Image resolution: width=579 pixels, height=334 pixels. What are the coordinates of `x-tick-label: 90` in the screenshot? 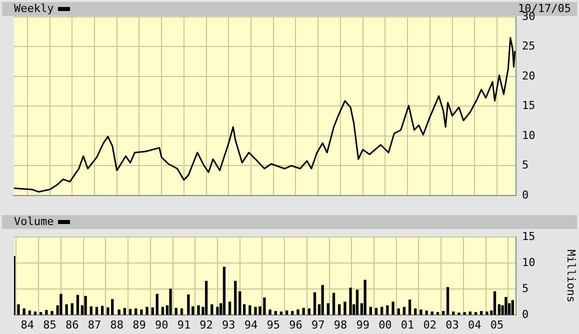 It's located at (161, 325).